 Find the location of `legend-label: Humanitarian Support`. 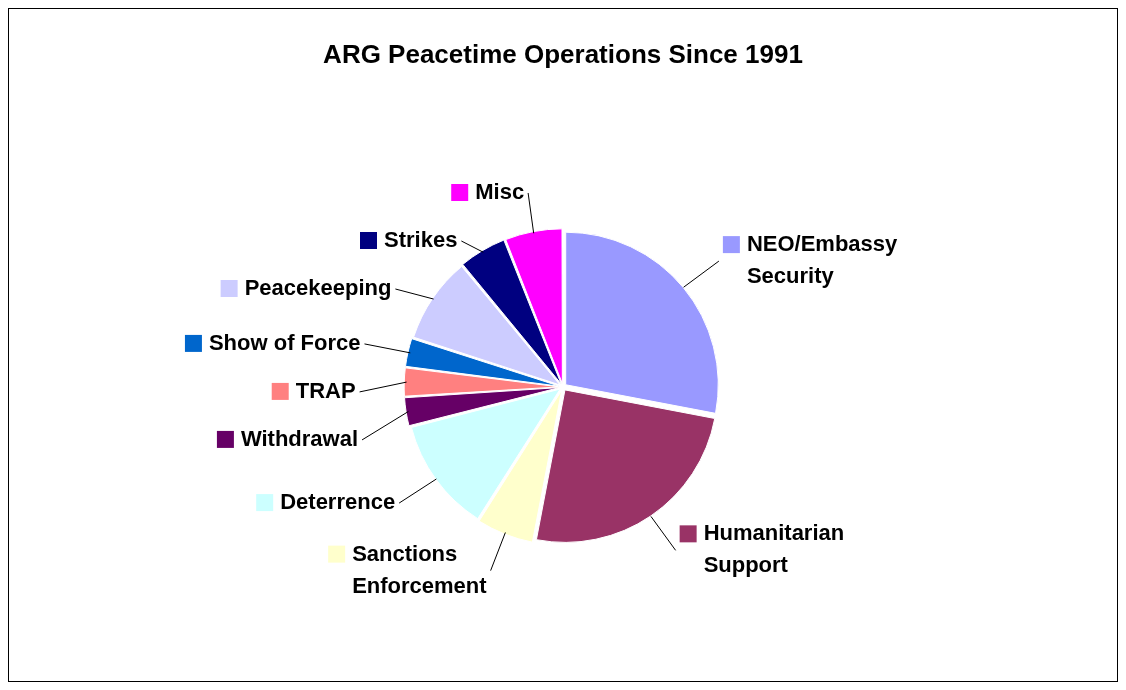

legend-label: Humanitarian Support is located at coordinates (774, 549).